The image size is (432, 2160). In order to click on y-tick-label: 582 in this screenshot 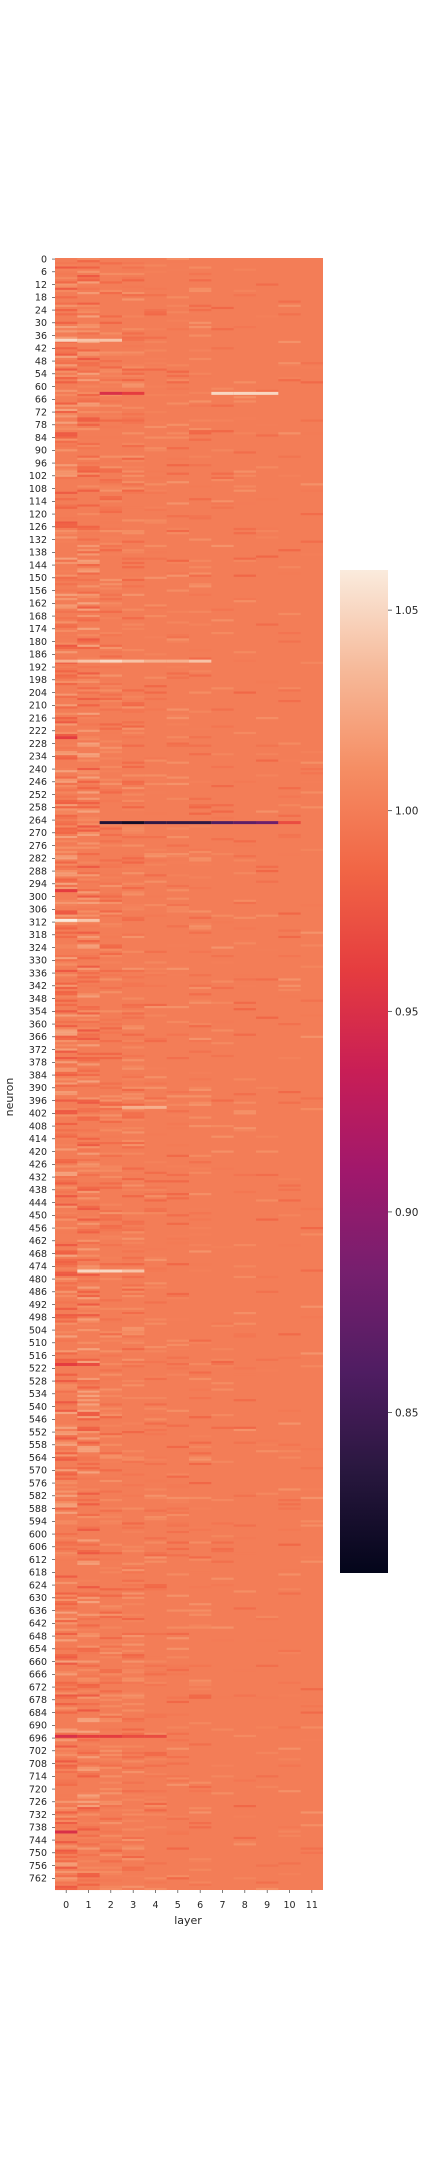, I will do `click(38, 1496)`.